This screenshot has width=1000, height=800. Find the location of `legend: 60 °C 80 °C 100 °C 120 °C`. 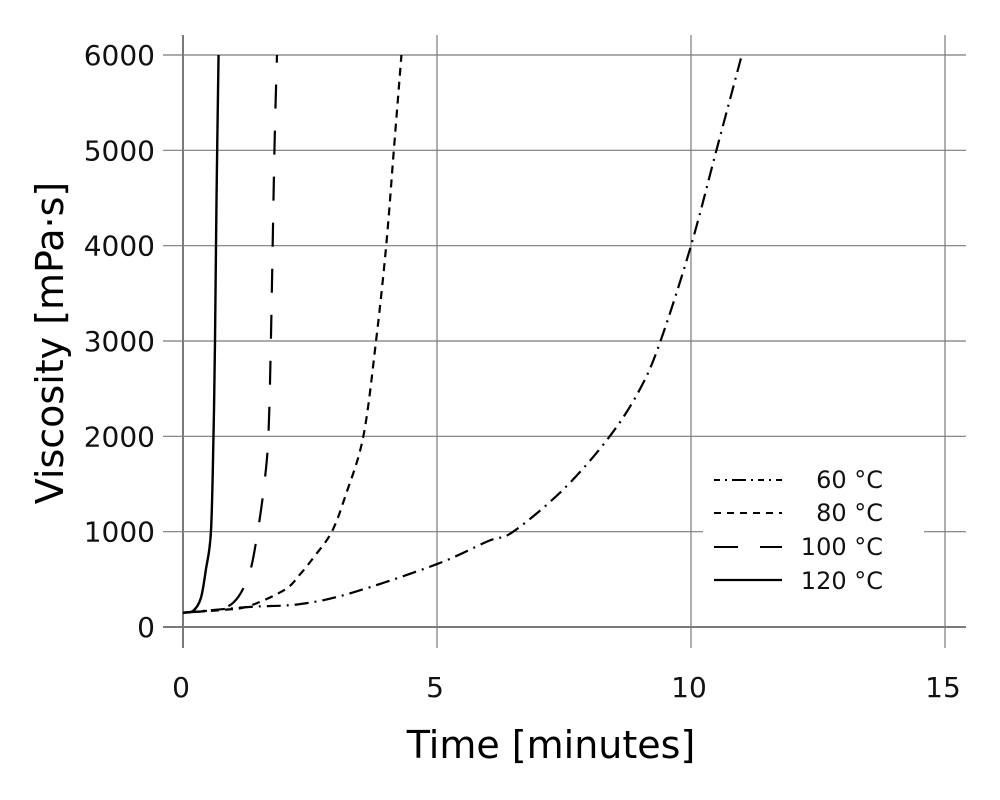

legend: 60 °C 80 °C 100 °C 120 °C is located at coordinates (813, 532).